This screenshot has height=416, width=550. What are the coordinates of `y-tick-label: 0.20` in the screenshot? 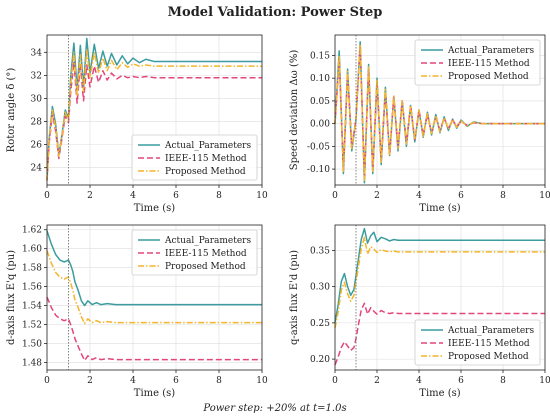 It's located at (320, 360).